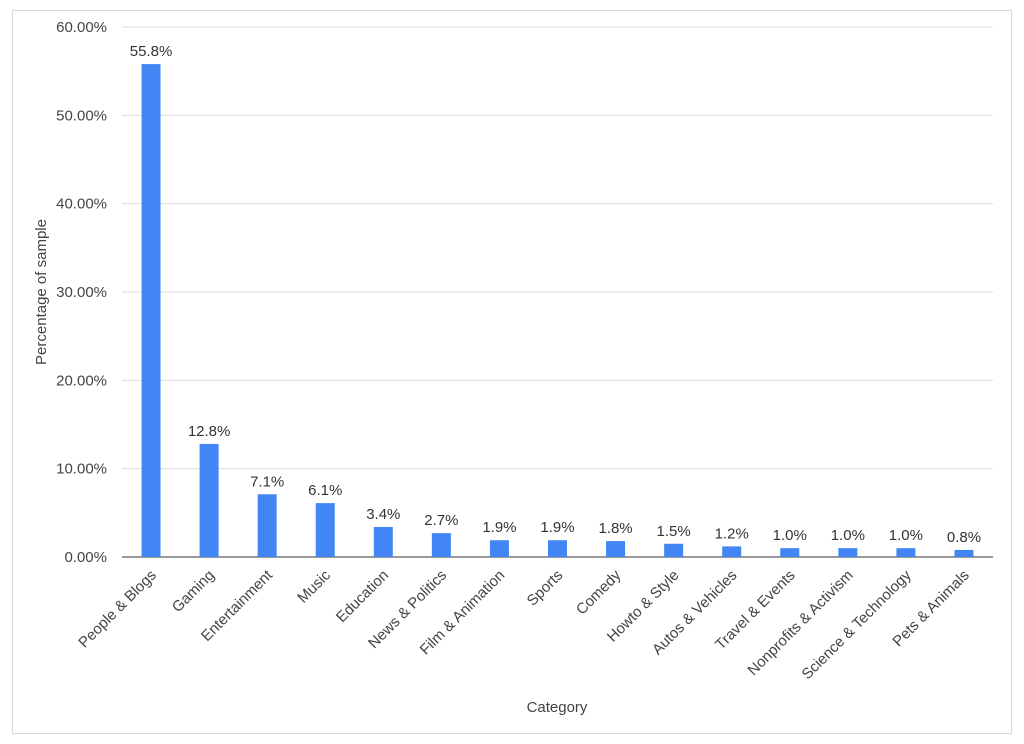  What do you see at coordinates (362, 596) in the screenshot?
I see `x-tick-label: Education` at bounding box center [362, 596].